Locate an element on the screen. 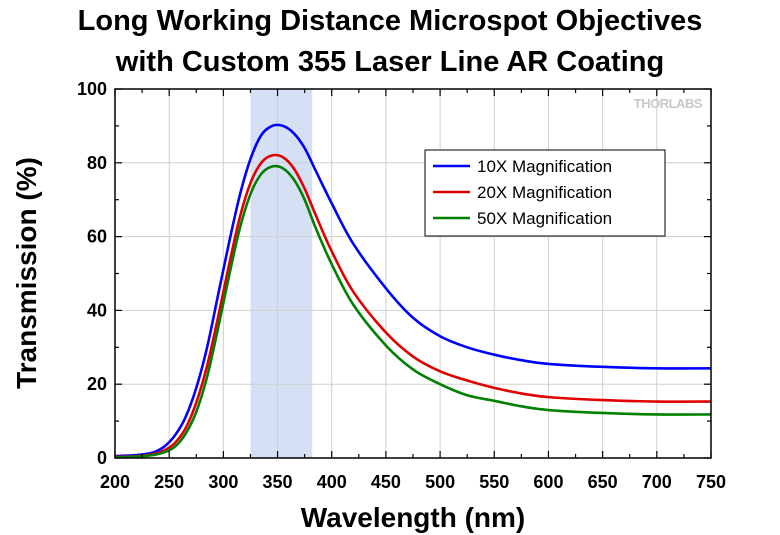 The width and height of the screenshot is (780, 535). y-tick-label: 0 is located at coordinates (102, 458).